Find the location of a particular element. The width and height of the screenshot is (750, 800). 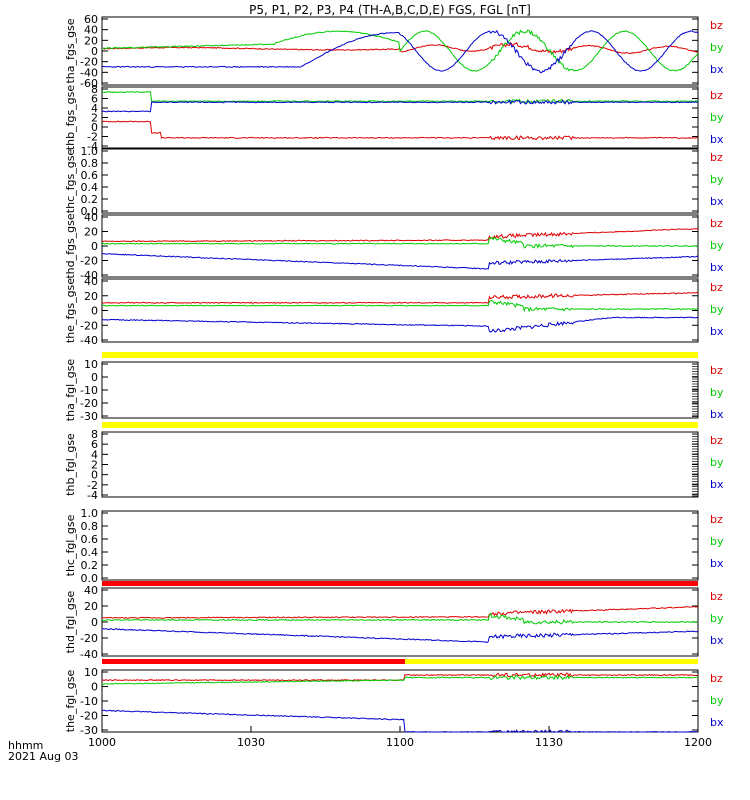

x-axis: 1000 1030 1100 1130 1200 is located at coordinates (400, 737).